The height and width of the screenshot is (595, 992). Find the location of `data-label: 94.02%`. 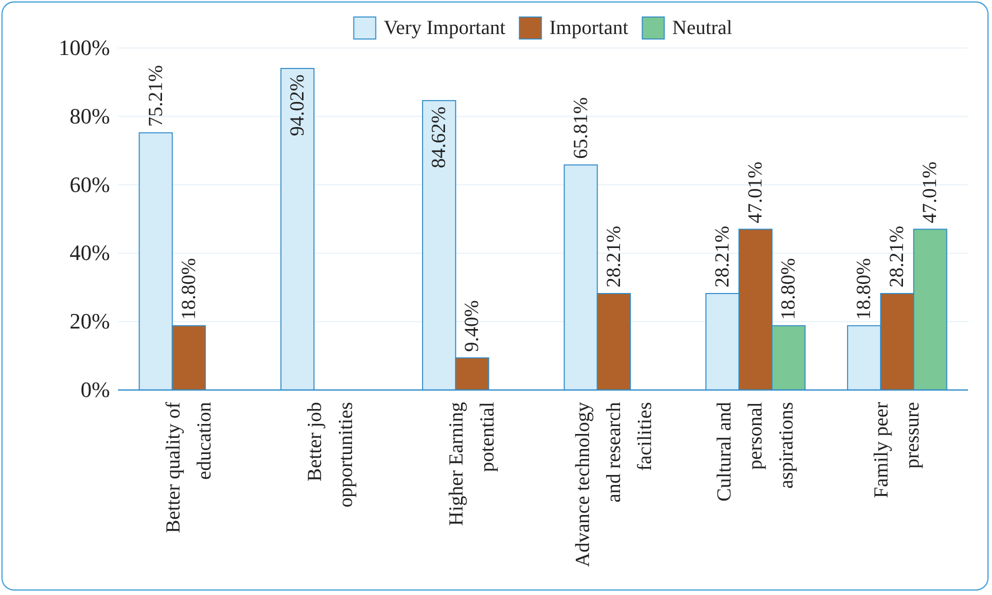

data-label: 94.02% is located at coordinates (297, 105).